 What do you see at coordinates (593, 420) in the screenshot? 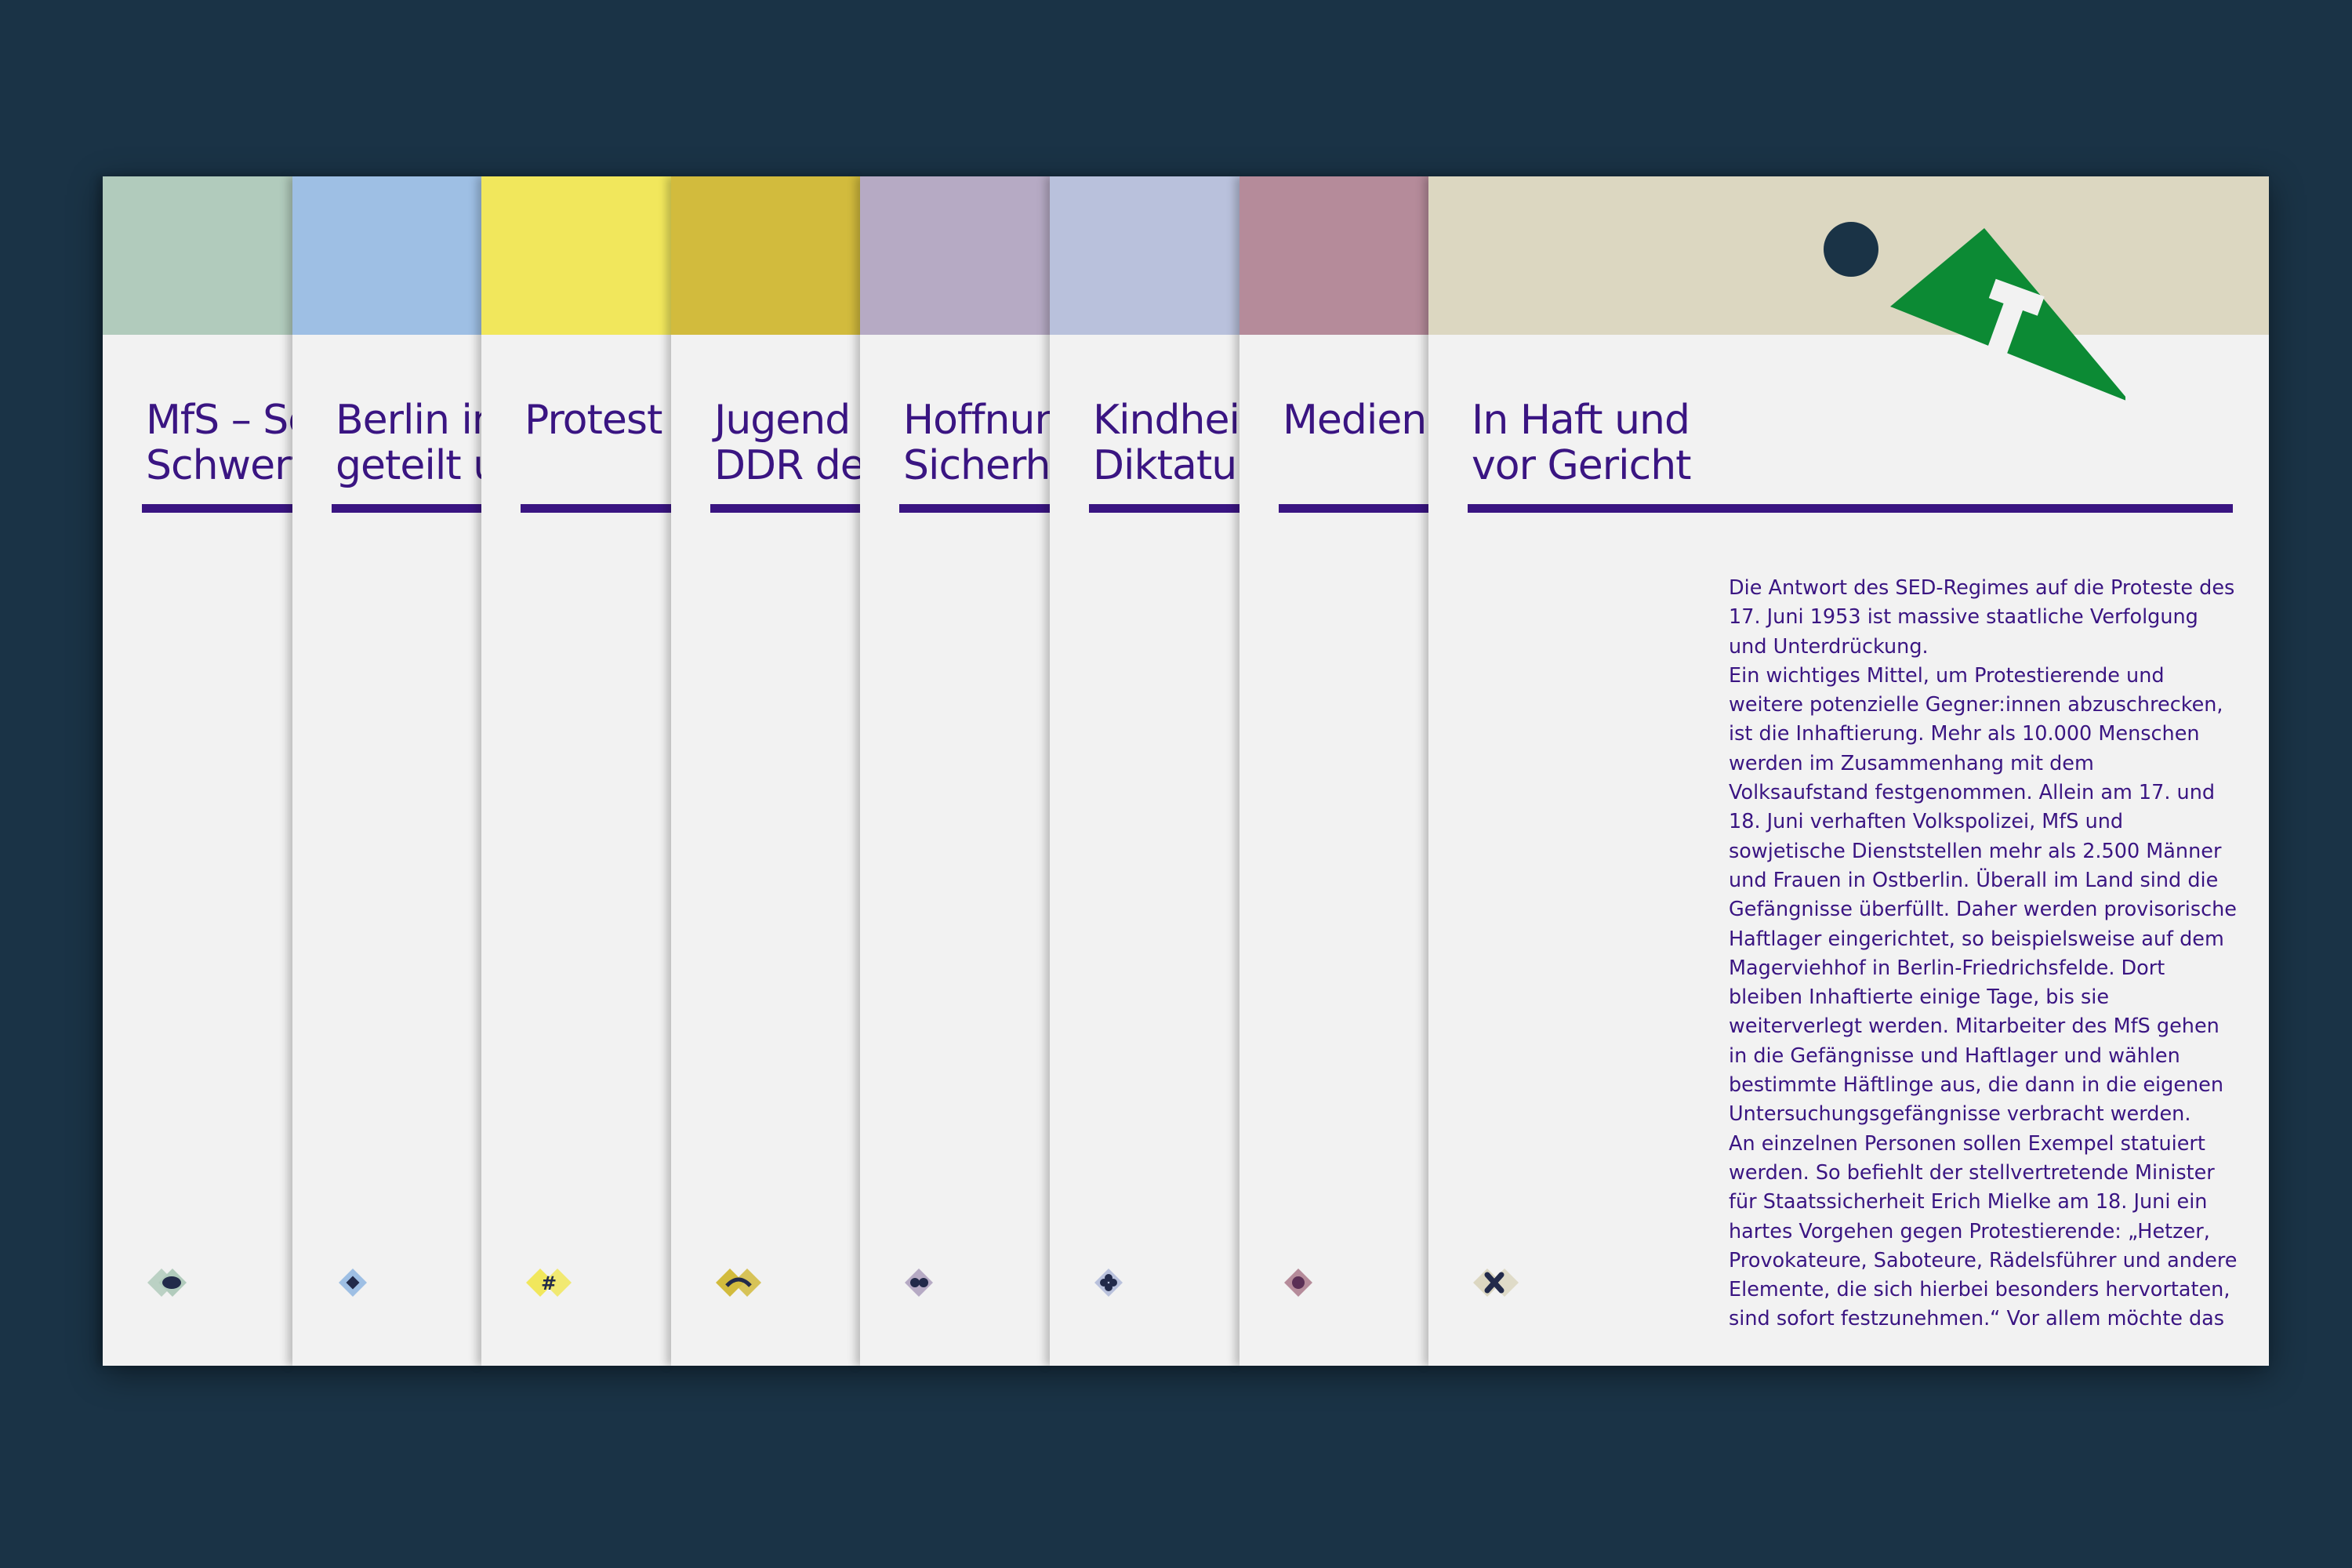
I see `card-title: Protest und Opposition` at bounding box center [593, 420].